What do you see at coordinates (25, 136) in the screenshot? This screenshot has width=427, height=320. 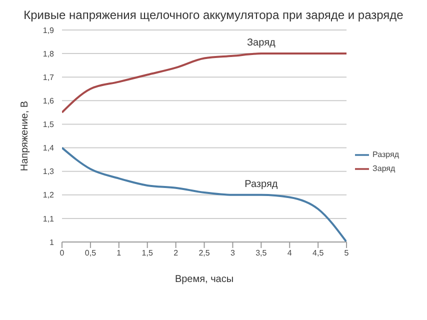 I see `y-axis-title: Напряжение, В` at bounding box center [25, 136].